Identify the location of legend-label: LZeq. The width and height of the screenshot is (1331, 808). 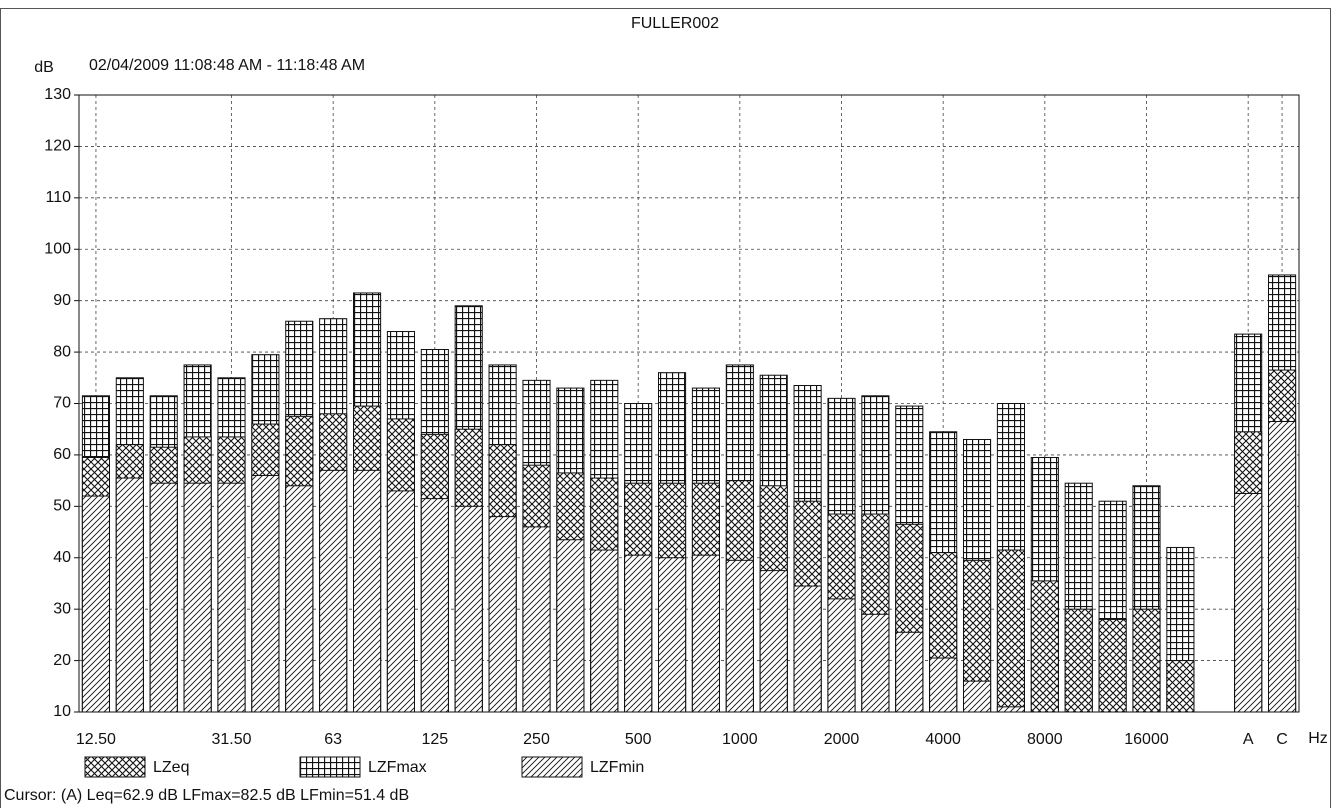
(171, 767).